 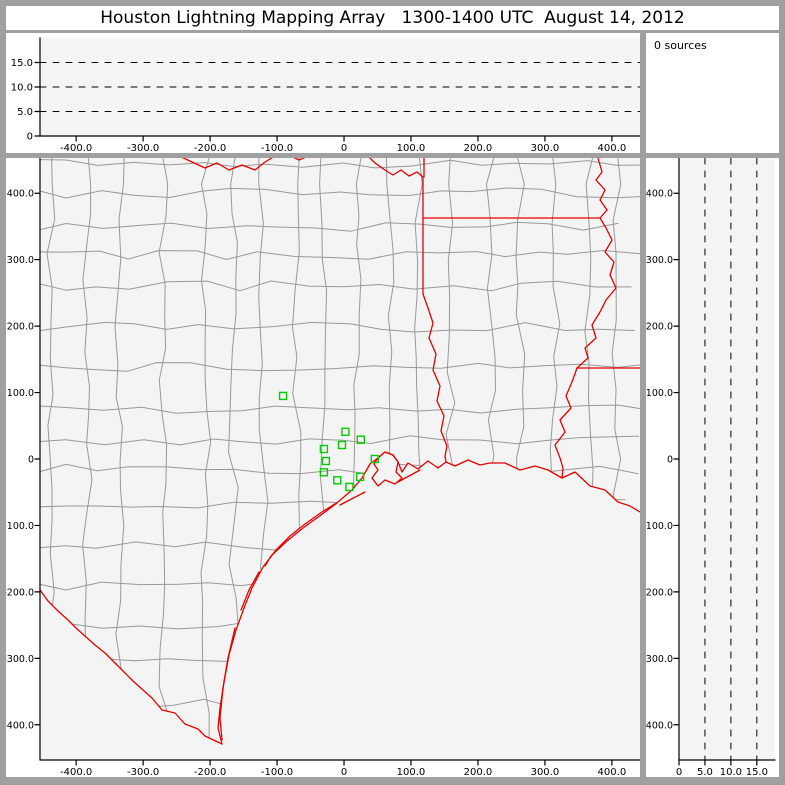 What do you see at coordinates (566, 423) in the screenshot?
I see `border-mississippi_lower` at bounding box center [566, 423].